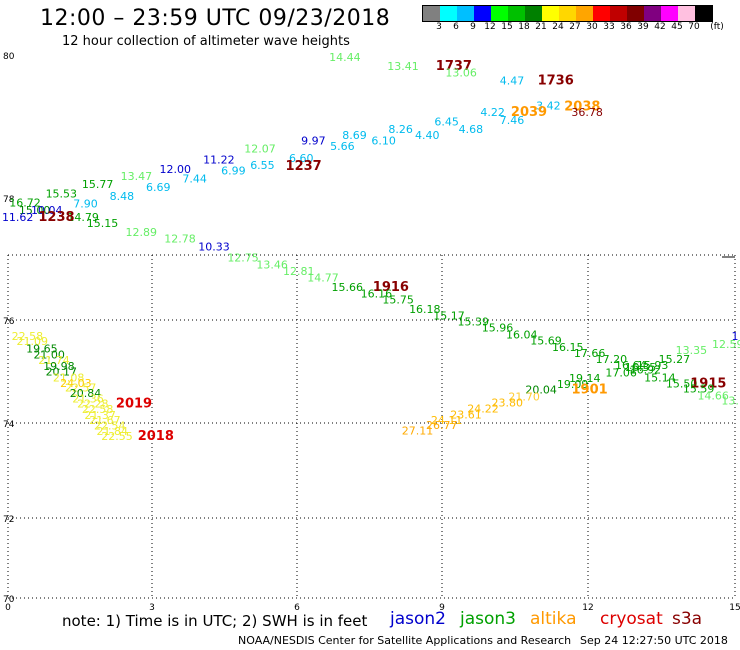 The height and width of the screenshot is (650, 740). I want to click on page-title: 12:00 – 23:59 UTC 09/23/2018, so click(215, 18).